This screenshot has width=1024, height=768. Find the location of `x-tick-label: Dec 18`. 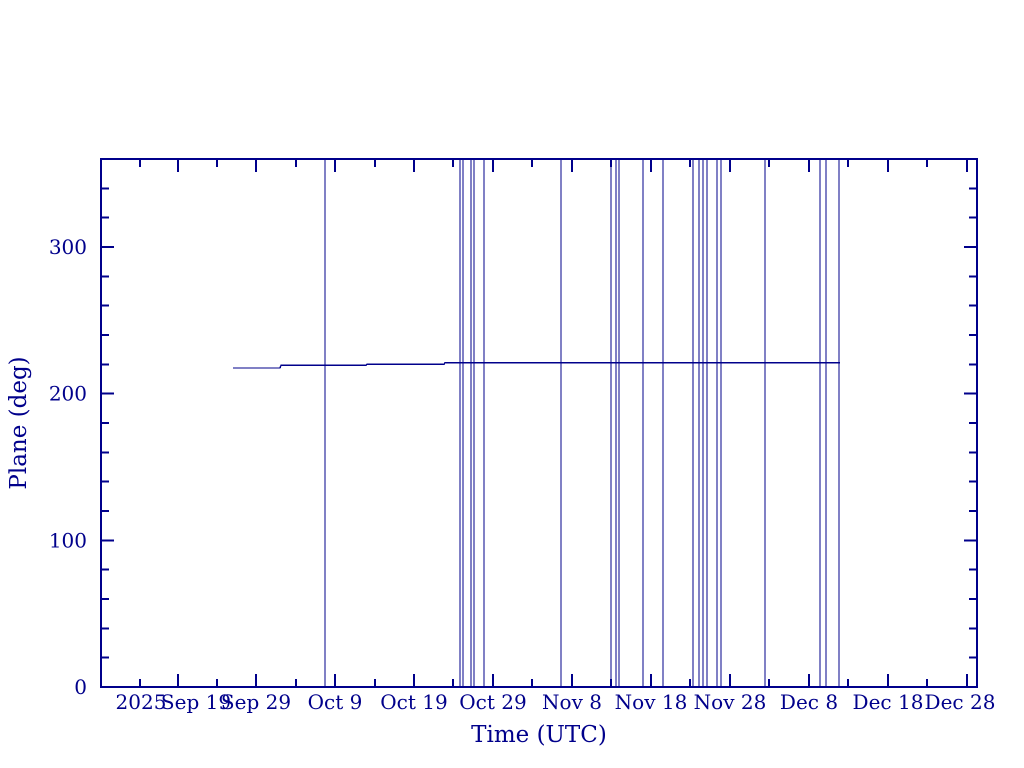

x-tick-label: Dec 18 is located at coordinates (888, 702).